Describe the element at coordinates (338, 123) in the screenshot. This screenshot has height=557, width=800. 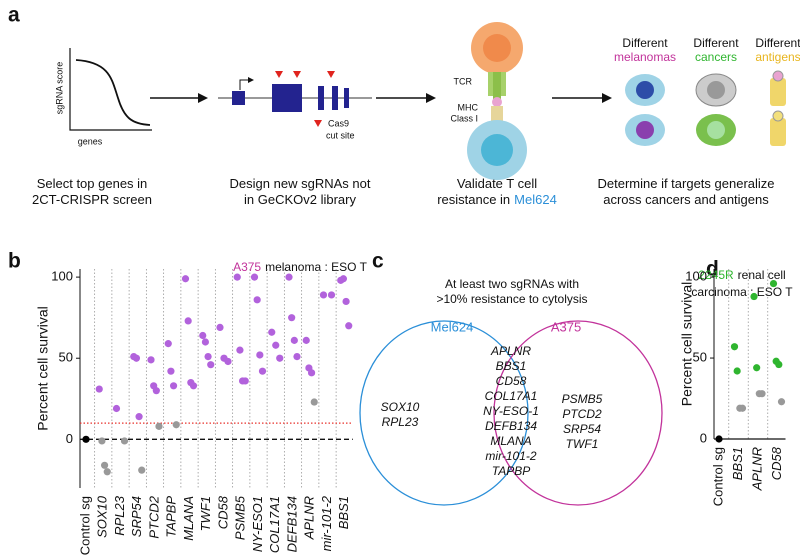
I see `cas9-label: Cas9` at that location.